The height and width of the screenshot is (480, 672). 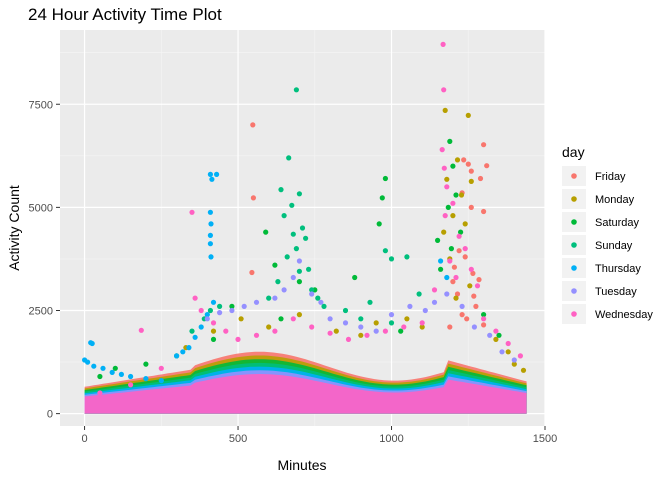 I want to click on x-axis-title: Minutes, so click(x=301, y=465).